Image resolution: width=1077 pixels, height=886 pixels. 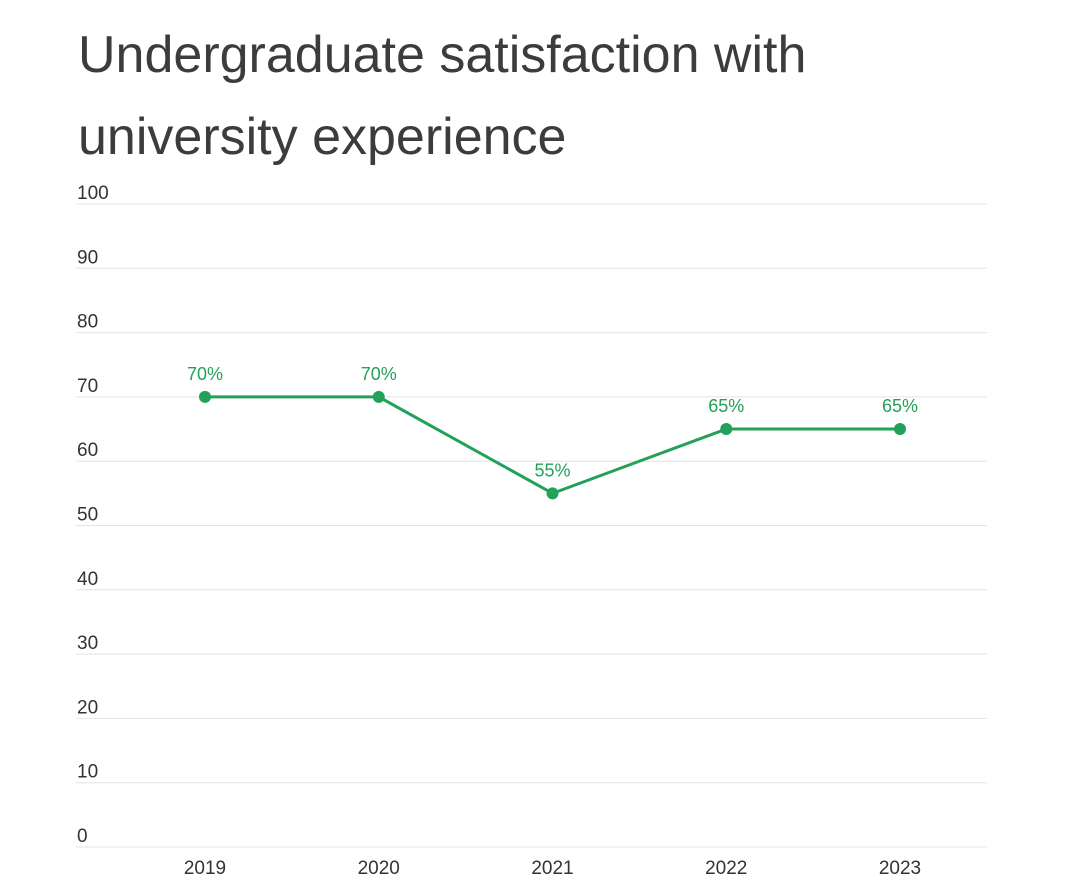 What do you see at coordinates (87, 707) in the screenshot?
I see `y-tick-label: 20` at bounding box center [87, 707].